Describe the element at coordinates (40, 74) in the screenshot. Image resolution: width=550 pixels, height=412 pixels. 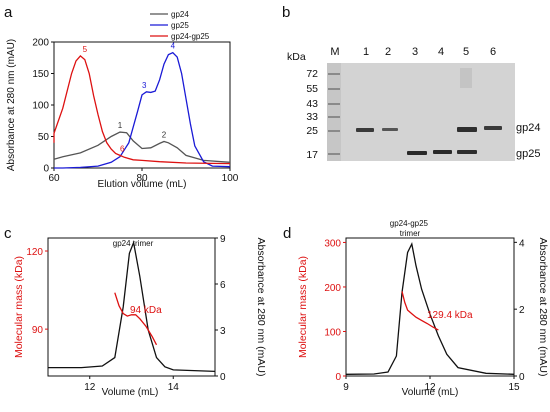
I see `a-ytick-label: 150` at that location.